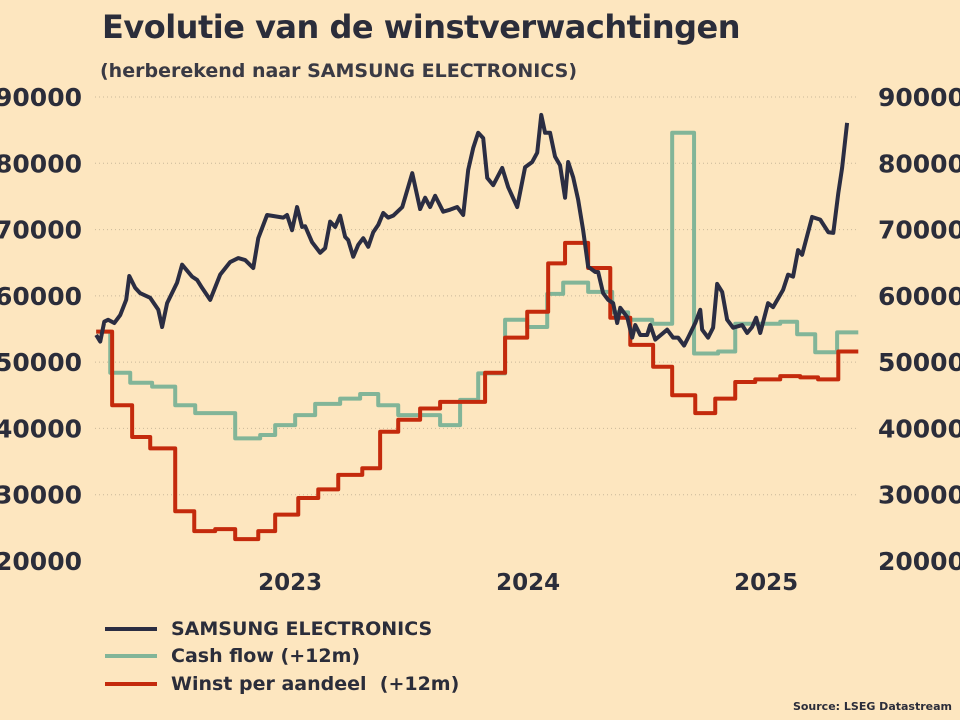 The width and height of the screenshot is (960, 720). I want to click on y-tick-label-left: 40000, so click(41, 428).